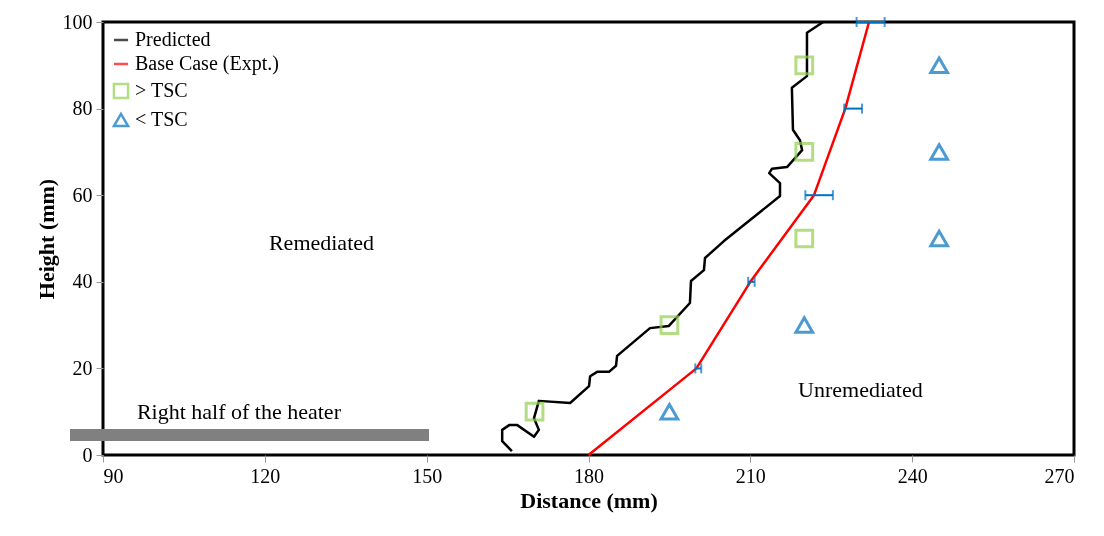 The height and width of the screenshot is (536, 1104). What do you see at coordinates (161, 119) in the screenshot?
I see `legend-label: < TSC` at bounding box center [161, 119].